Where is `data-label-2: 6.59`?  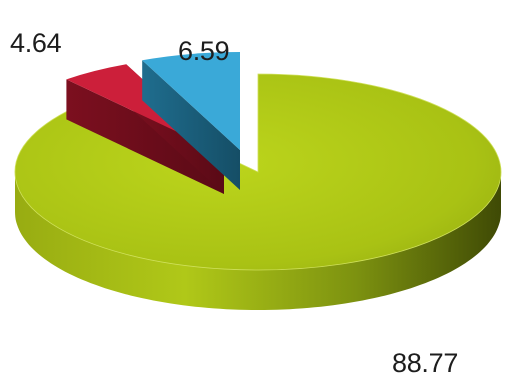
data-label-2: 6.59 is located at coordinates (203, 51).